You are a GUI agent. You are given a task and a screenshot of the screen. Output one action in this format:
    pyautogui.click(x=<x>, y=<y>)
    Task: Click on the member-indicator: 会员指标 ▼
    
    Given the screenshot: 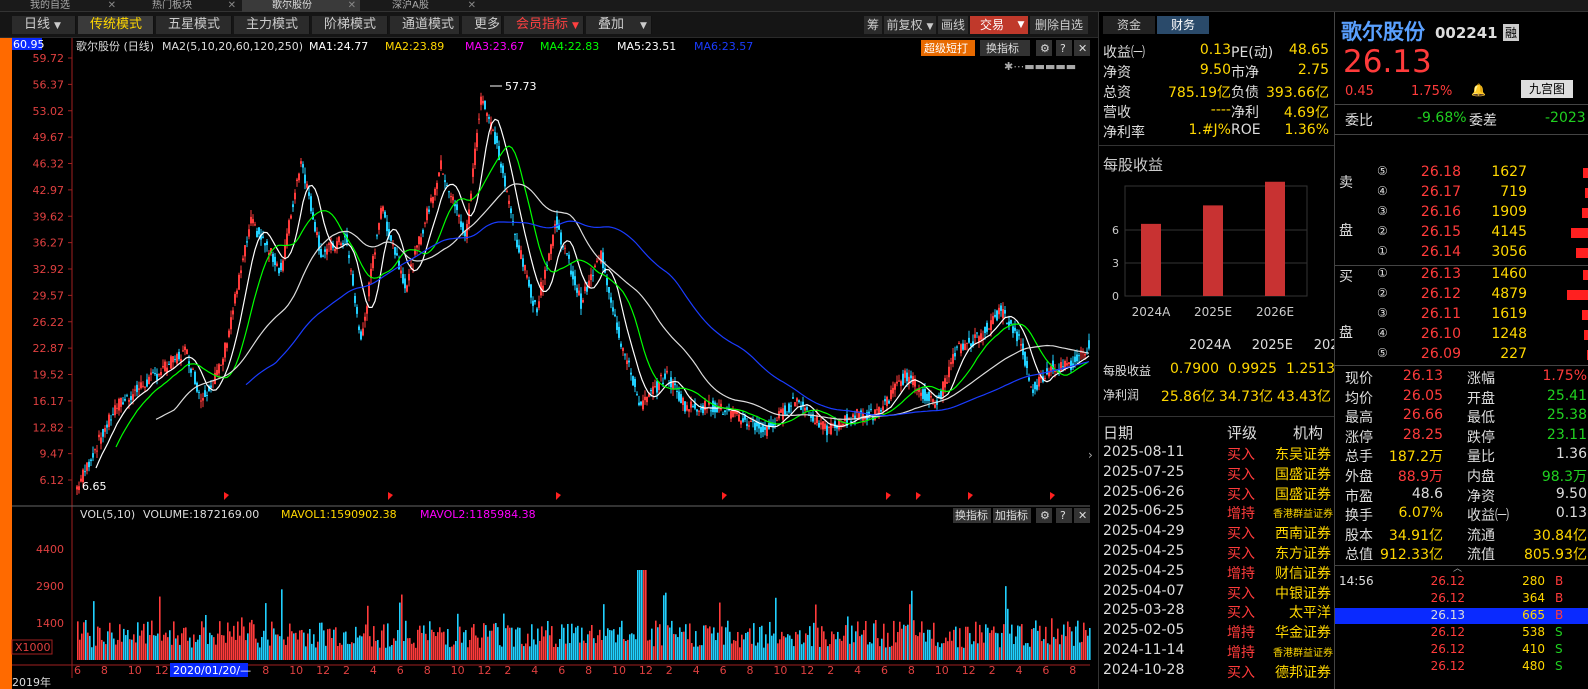 What is the action you would take?
    pyautogui.click(x=544, y=25)
    